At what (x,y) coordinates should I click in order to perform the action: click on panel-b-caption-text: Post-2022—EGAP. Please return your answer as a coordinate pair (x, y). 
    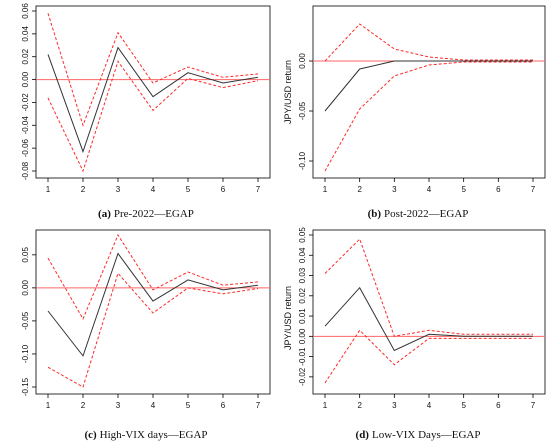
    Looking at the image, I should click on (426, 214).